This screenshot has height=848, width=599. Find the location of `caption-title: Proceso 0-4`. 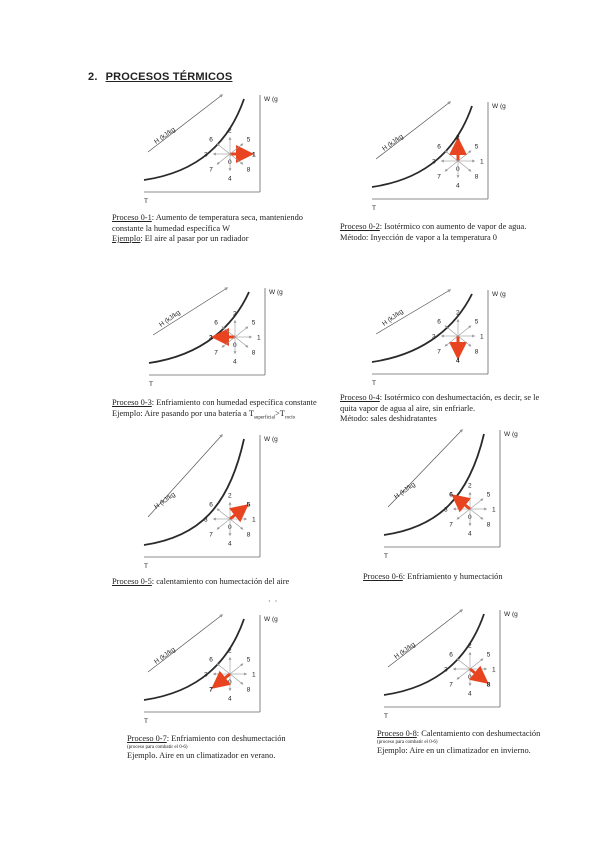

caption-title: Proceso 0-4 is located at coordinates (360, 397).